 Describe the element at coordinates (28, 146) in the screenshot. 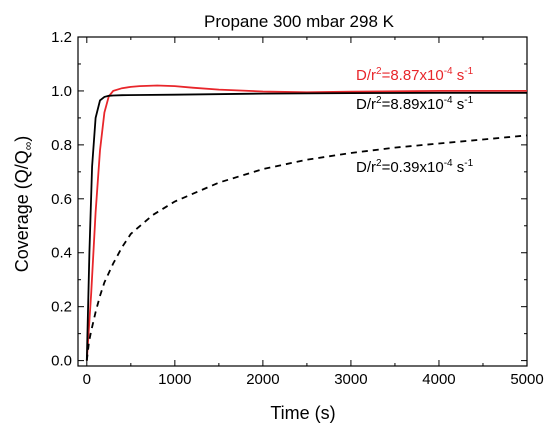

I see `y-axis-title-sub: ∞` at that location.